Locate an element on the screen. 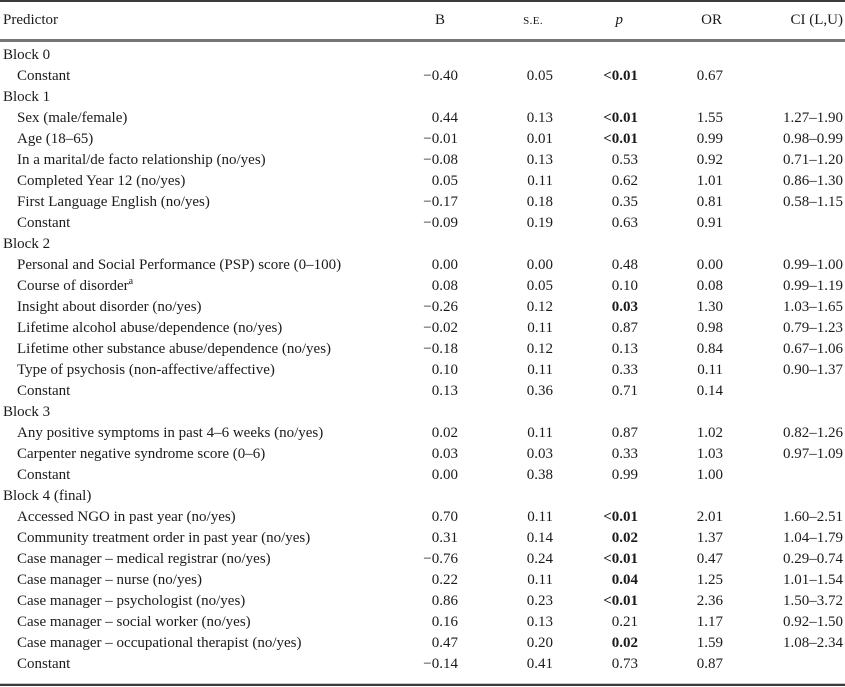 The height and width of the screenshot is (687, 845). predictor-text: Insight about disorder (no/yes) is located at coordinates (109, 307).